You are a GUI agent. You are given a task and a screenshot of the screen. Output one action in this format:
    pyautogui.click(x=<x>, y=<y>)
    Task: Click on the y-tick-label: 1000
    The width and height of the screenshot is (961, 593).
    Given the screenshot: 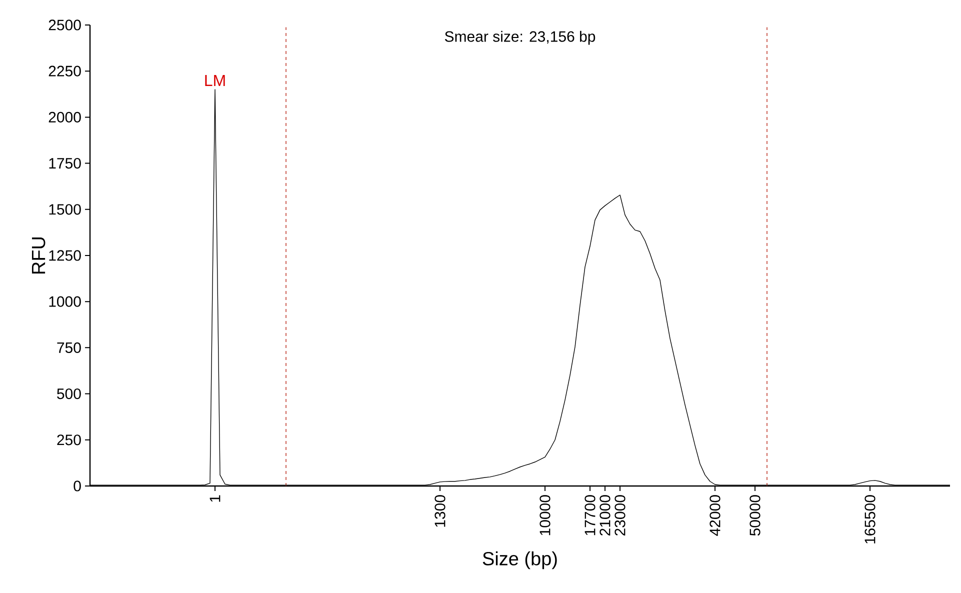 What is the action you would take?
    pyautogui.click(x=65, y=301)
    